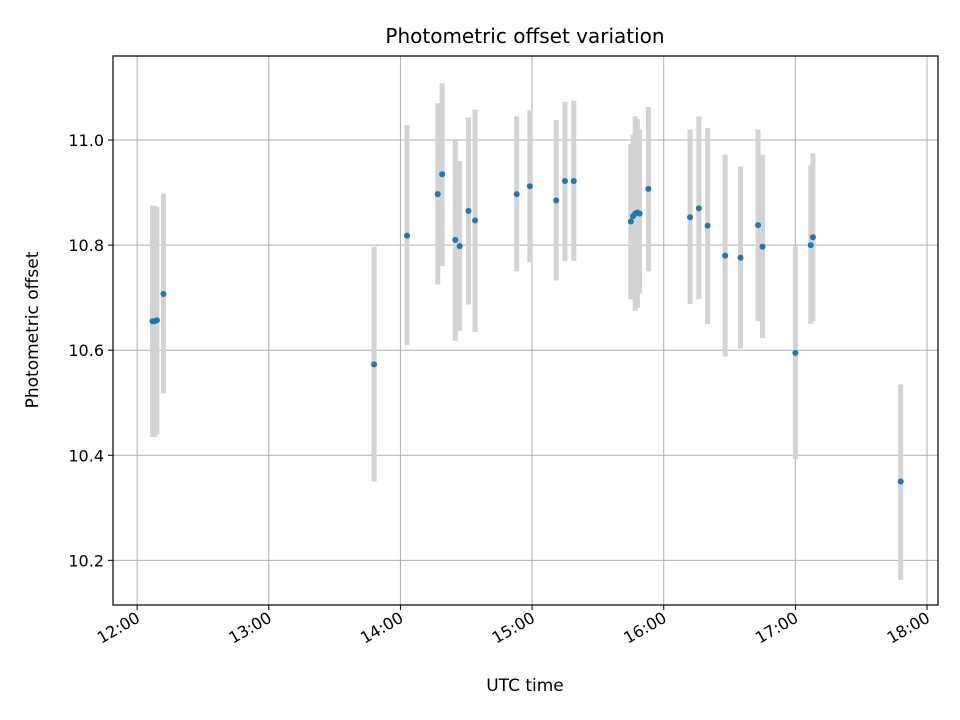 This screenshot has width=960, height=720. I want to click on y-axis-ticks: 10.2 10.4 10.6 10.8 11.0, so click(90, 350).